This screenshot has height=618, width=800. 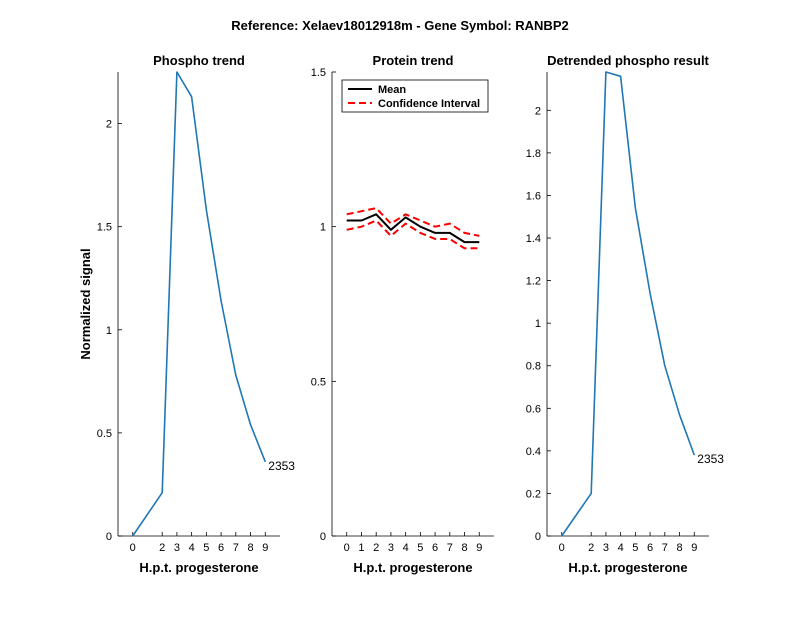 What do you see at coordinates (361, 548) in the screenshot?
I see `x-tick-label: 1` at bounding box center [361, 548].